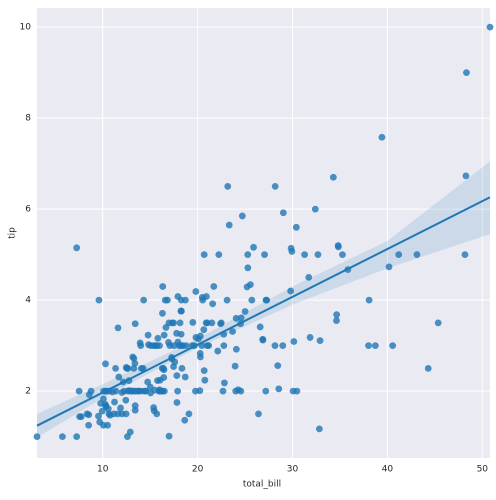 Image resolution: width=496 pixels, height=500 pixels. I want to click on y-tick-label: 2, so click(28, 392).